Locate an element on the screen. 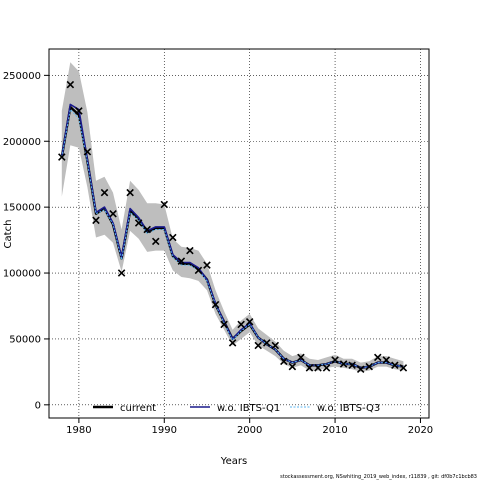 The height and width of the screenshot is (480, 480). legend: current w.o. IBTS-Q1 w.o. IBTS-Q3 is located at coordinates (236, 408).